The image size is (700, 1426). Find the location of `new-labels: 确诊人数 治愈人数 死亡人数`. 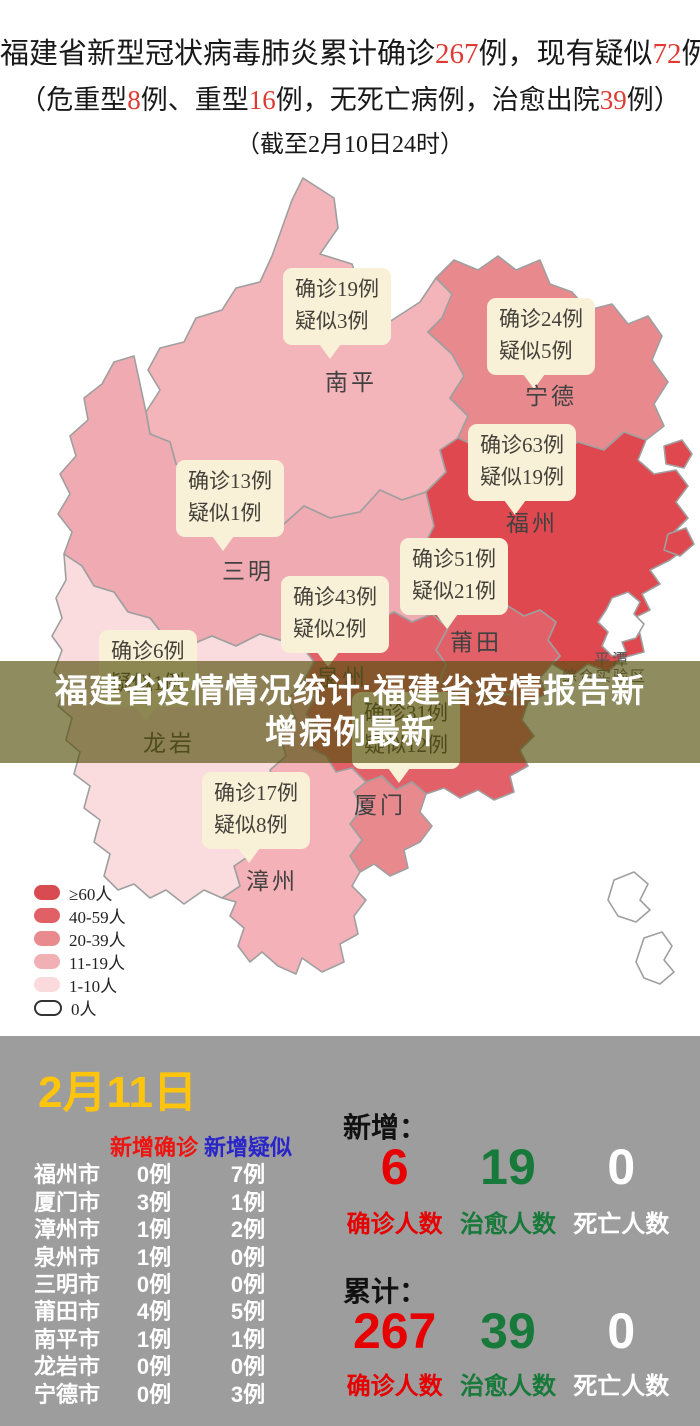

new-labels: 确诊人数 治愈人数 死亡人数 is located at coordinates (508, 1221).